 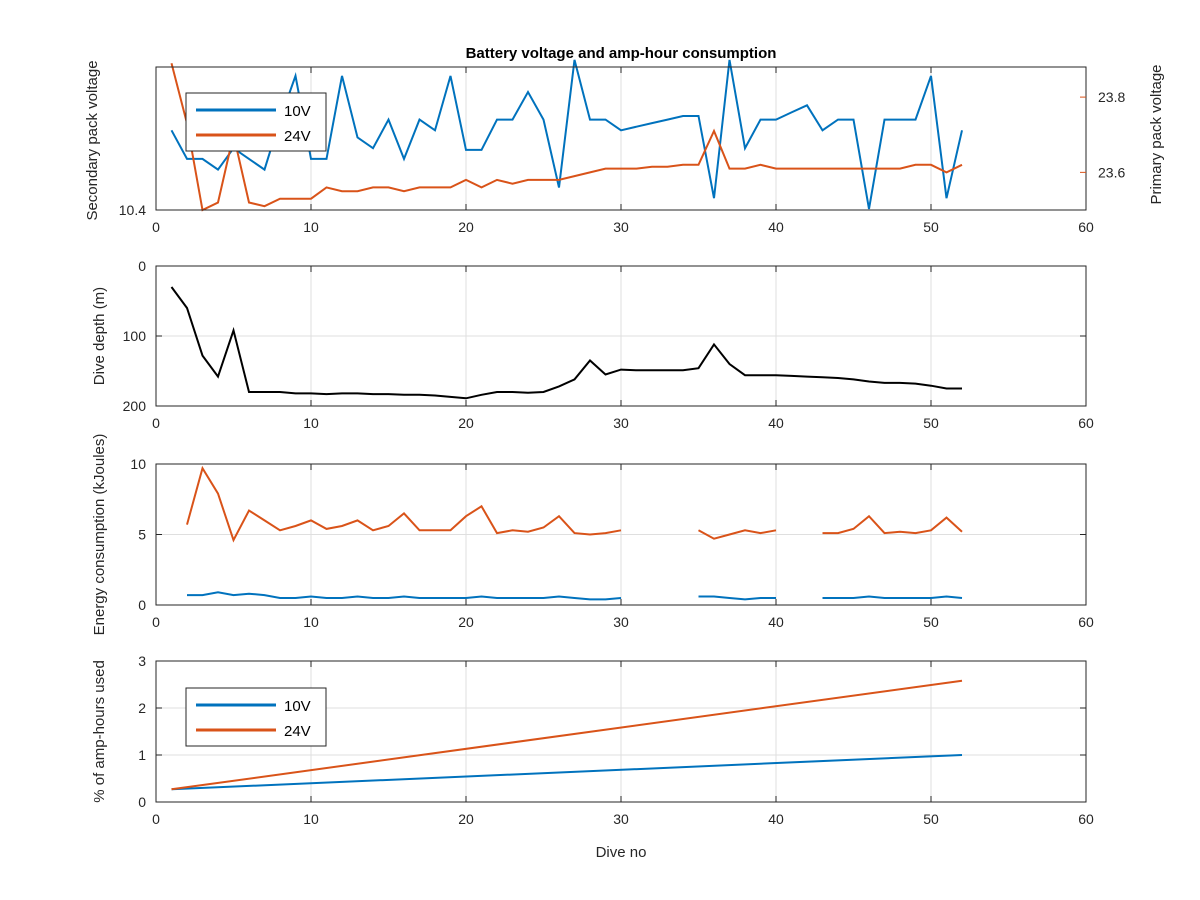 I want to click on series-line-2-seg3, so click(x=892, y=597).